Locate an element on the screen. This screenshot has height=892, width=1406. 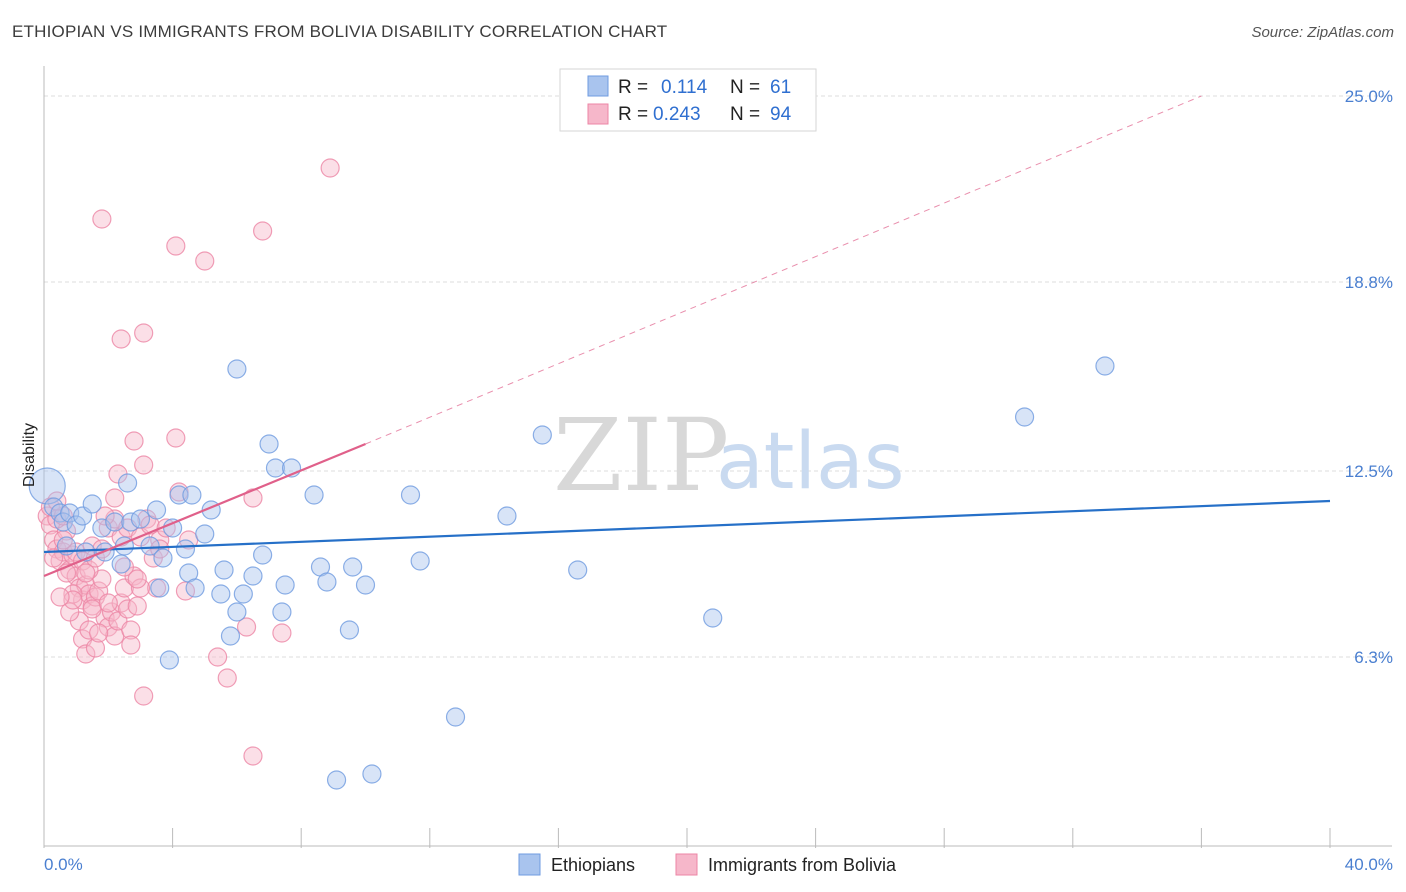
bottom-legend-label-ethiopians: Ethiopians is located at coordinates (593, 865).